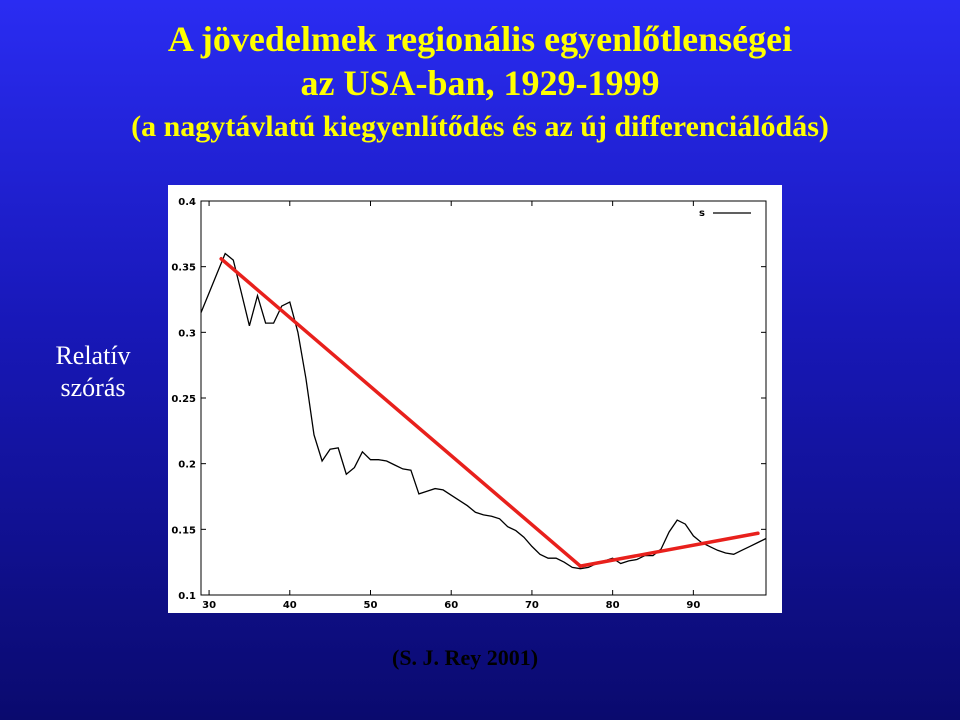  Describe the element at coordinates (93, 387) in the screenshot. I see `y-axis-label-line-2: szórás` at that location.